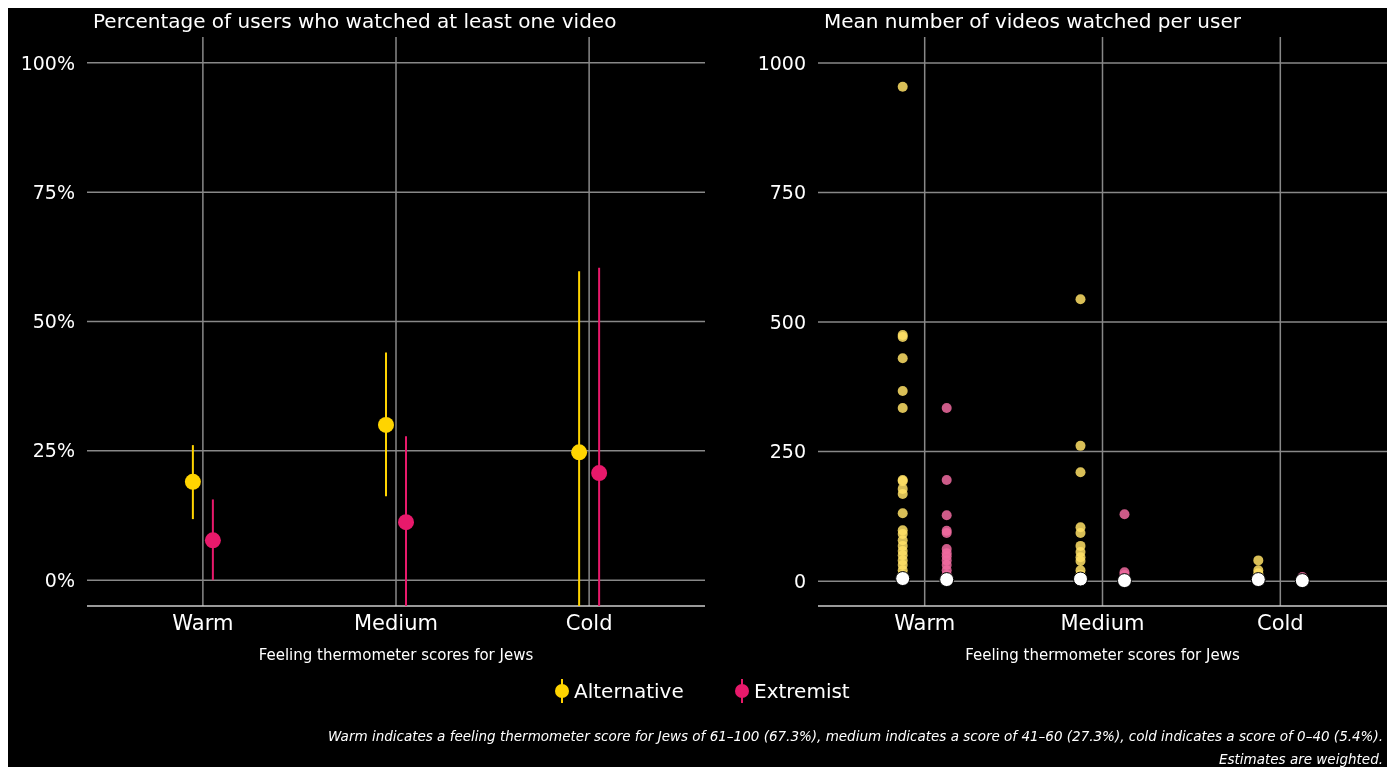  What do you see at coordinates (53, 450) in the screenshot?
I see `y-tick-label: 25%` at bounding box center [53, 450].